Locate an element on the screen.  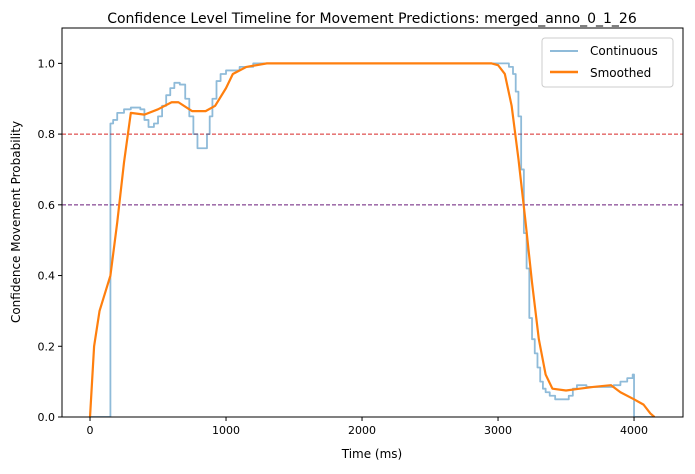
y-tick-label: 0.8 is located at coordinates (47, 134).